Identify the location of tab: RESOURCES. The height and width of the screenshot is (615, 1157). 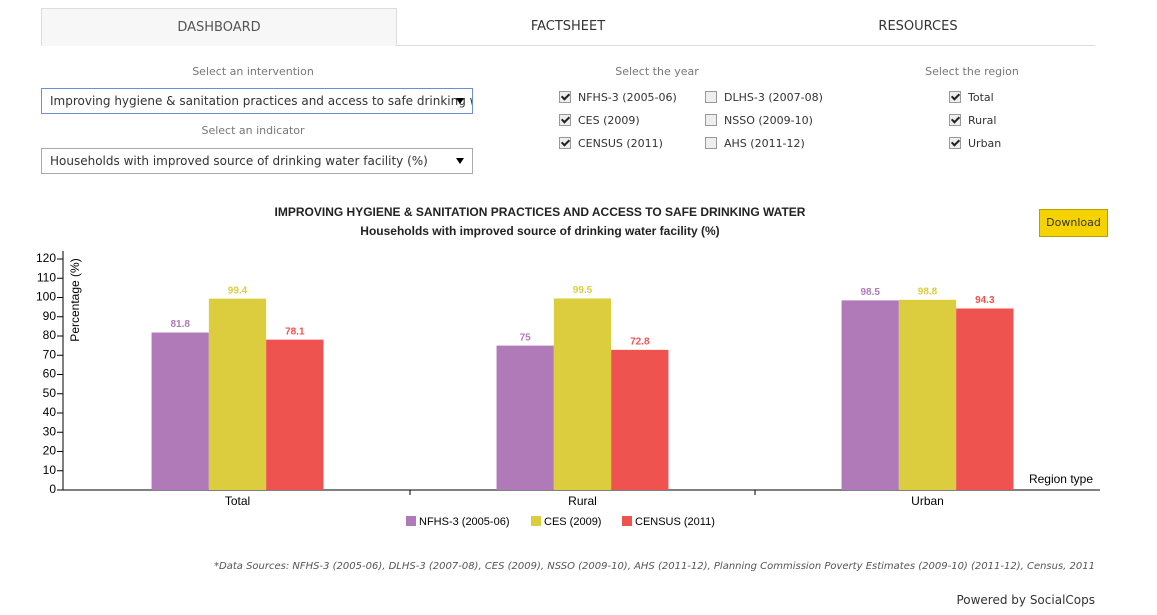
(918, 26).